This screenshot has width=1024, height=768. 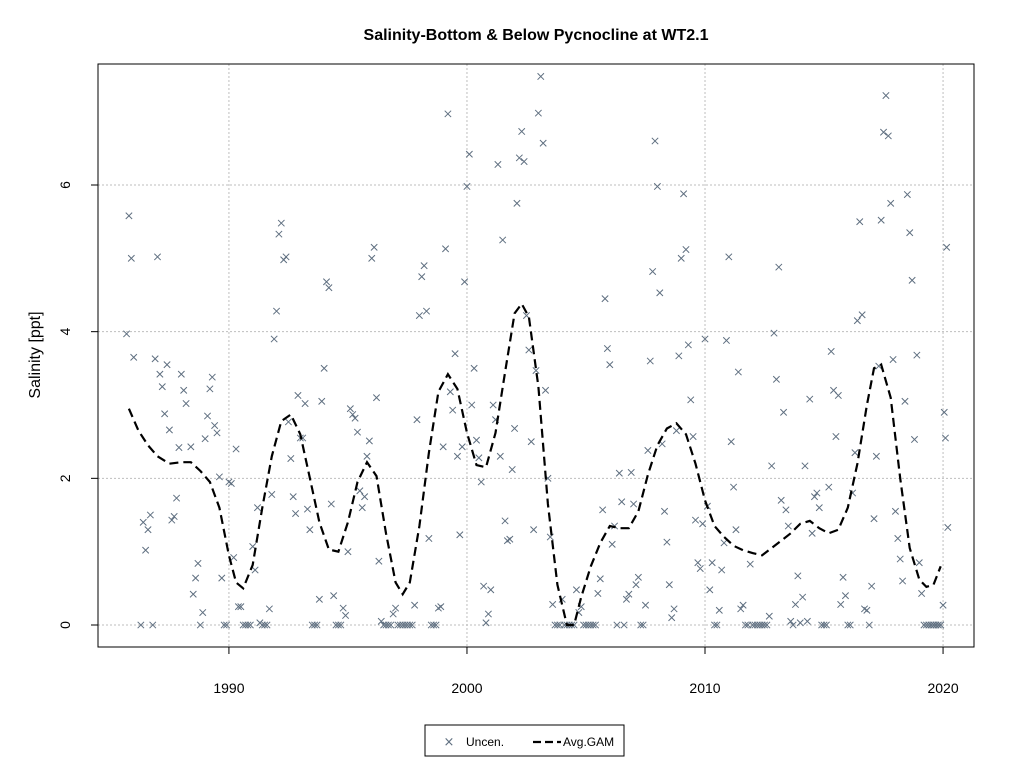 What do you see at coordinates (704, 688) in the screenshot?
I see `x-tick-label: 2010` at bounding box center [704, 688].